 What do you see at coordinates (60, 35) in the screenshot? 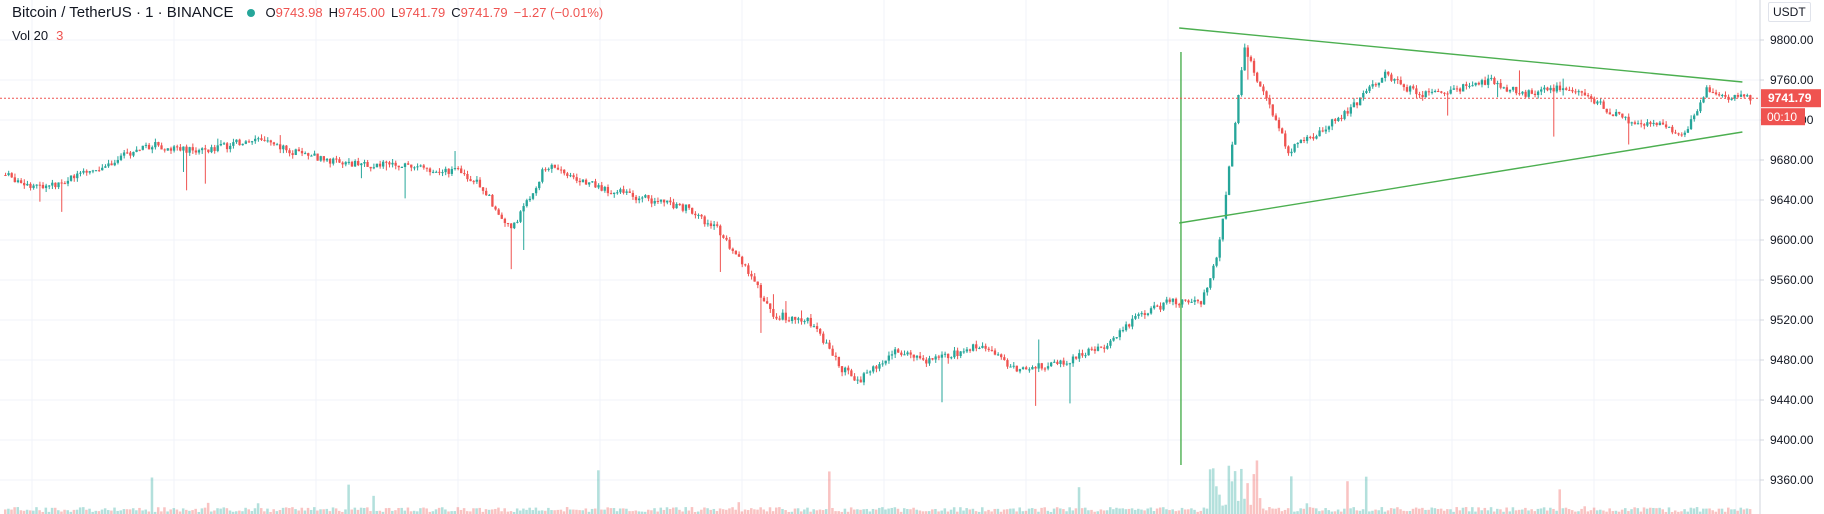
I see `volume-value: 3` at bounding box center [60, 35].